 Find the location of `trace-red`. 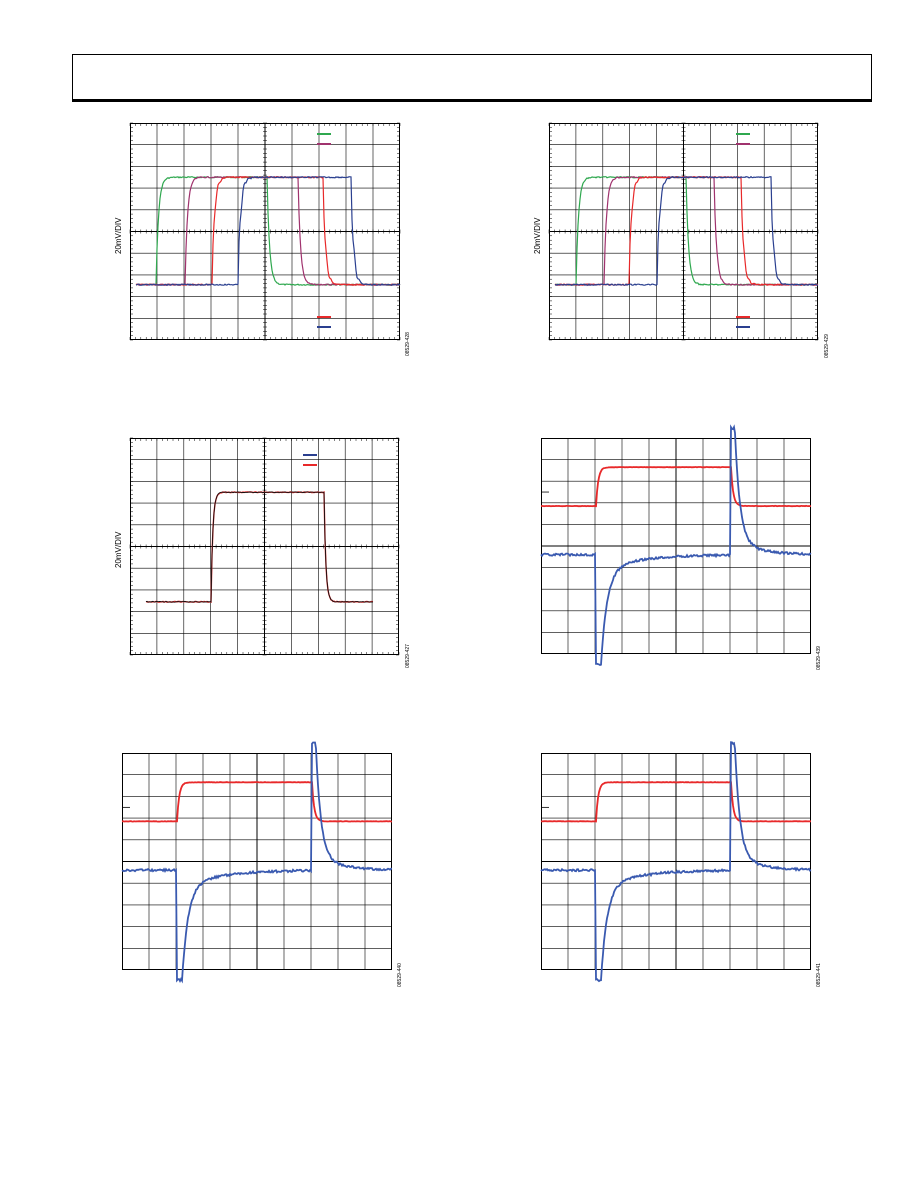

trace-red is located at coordinates (259, 547).